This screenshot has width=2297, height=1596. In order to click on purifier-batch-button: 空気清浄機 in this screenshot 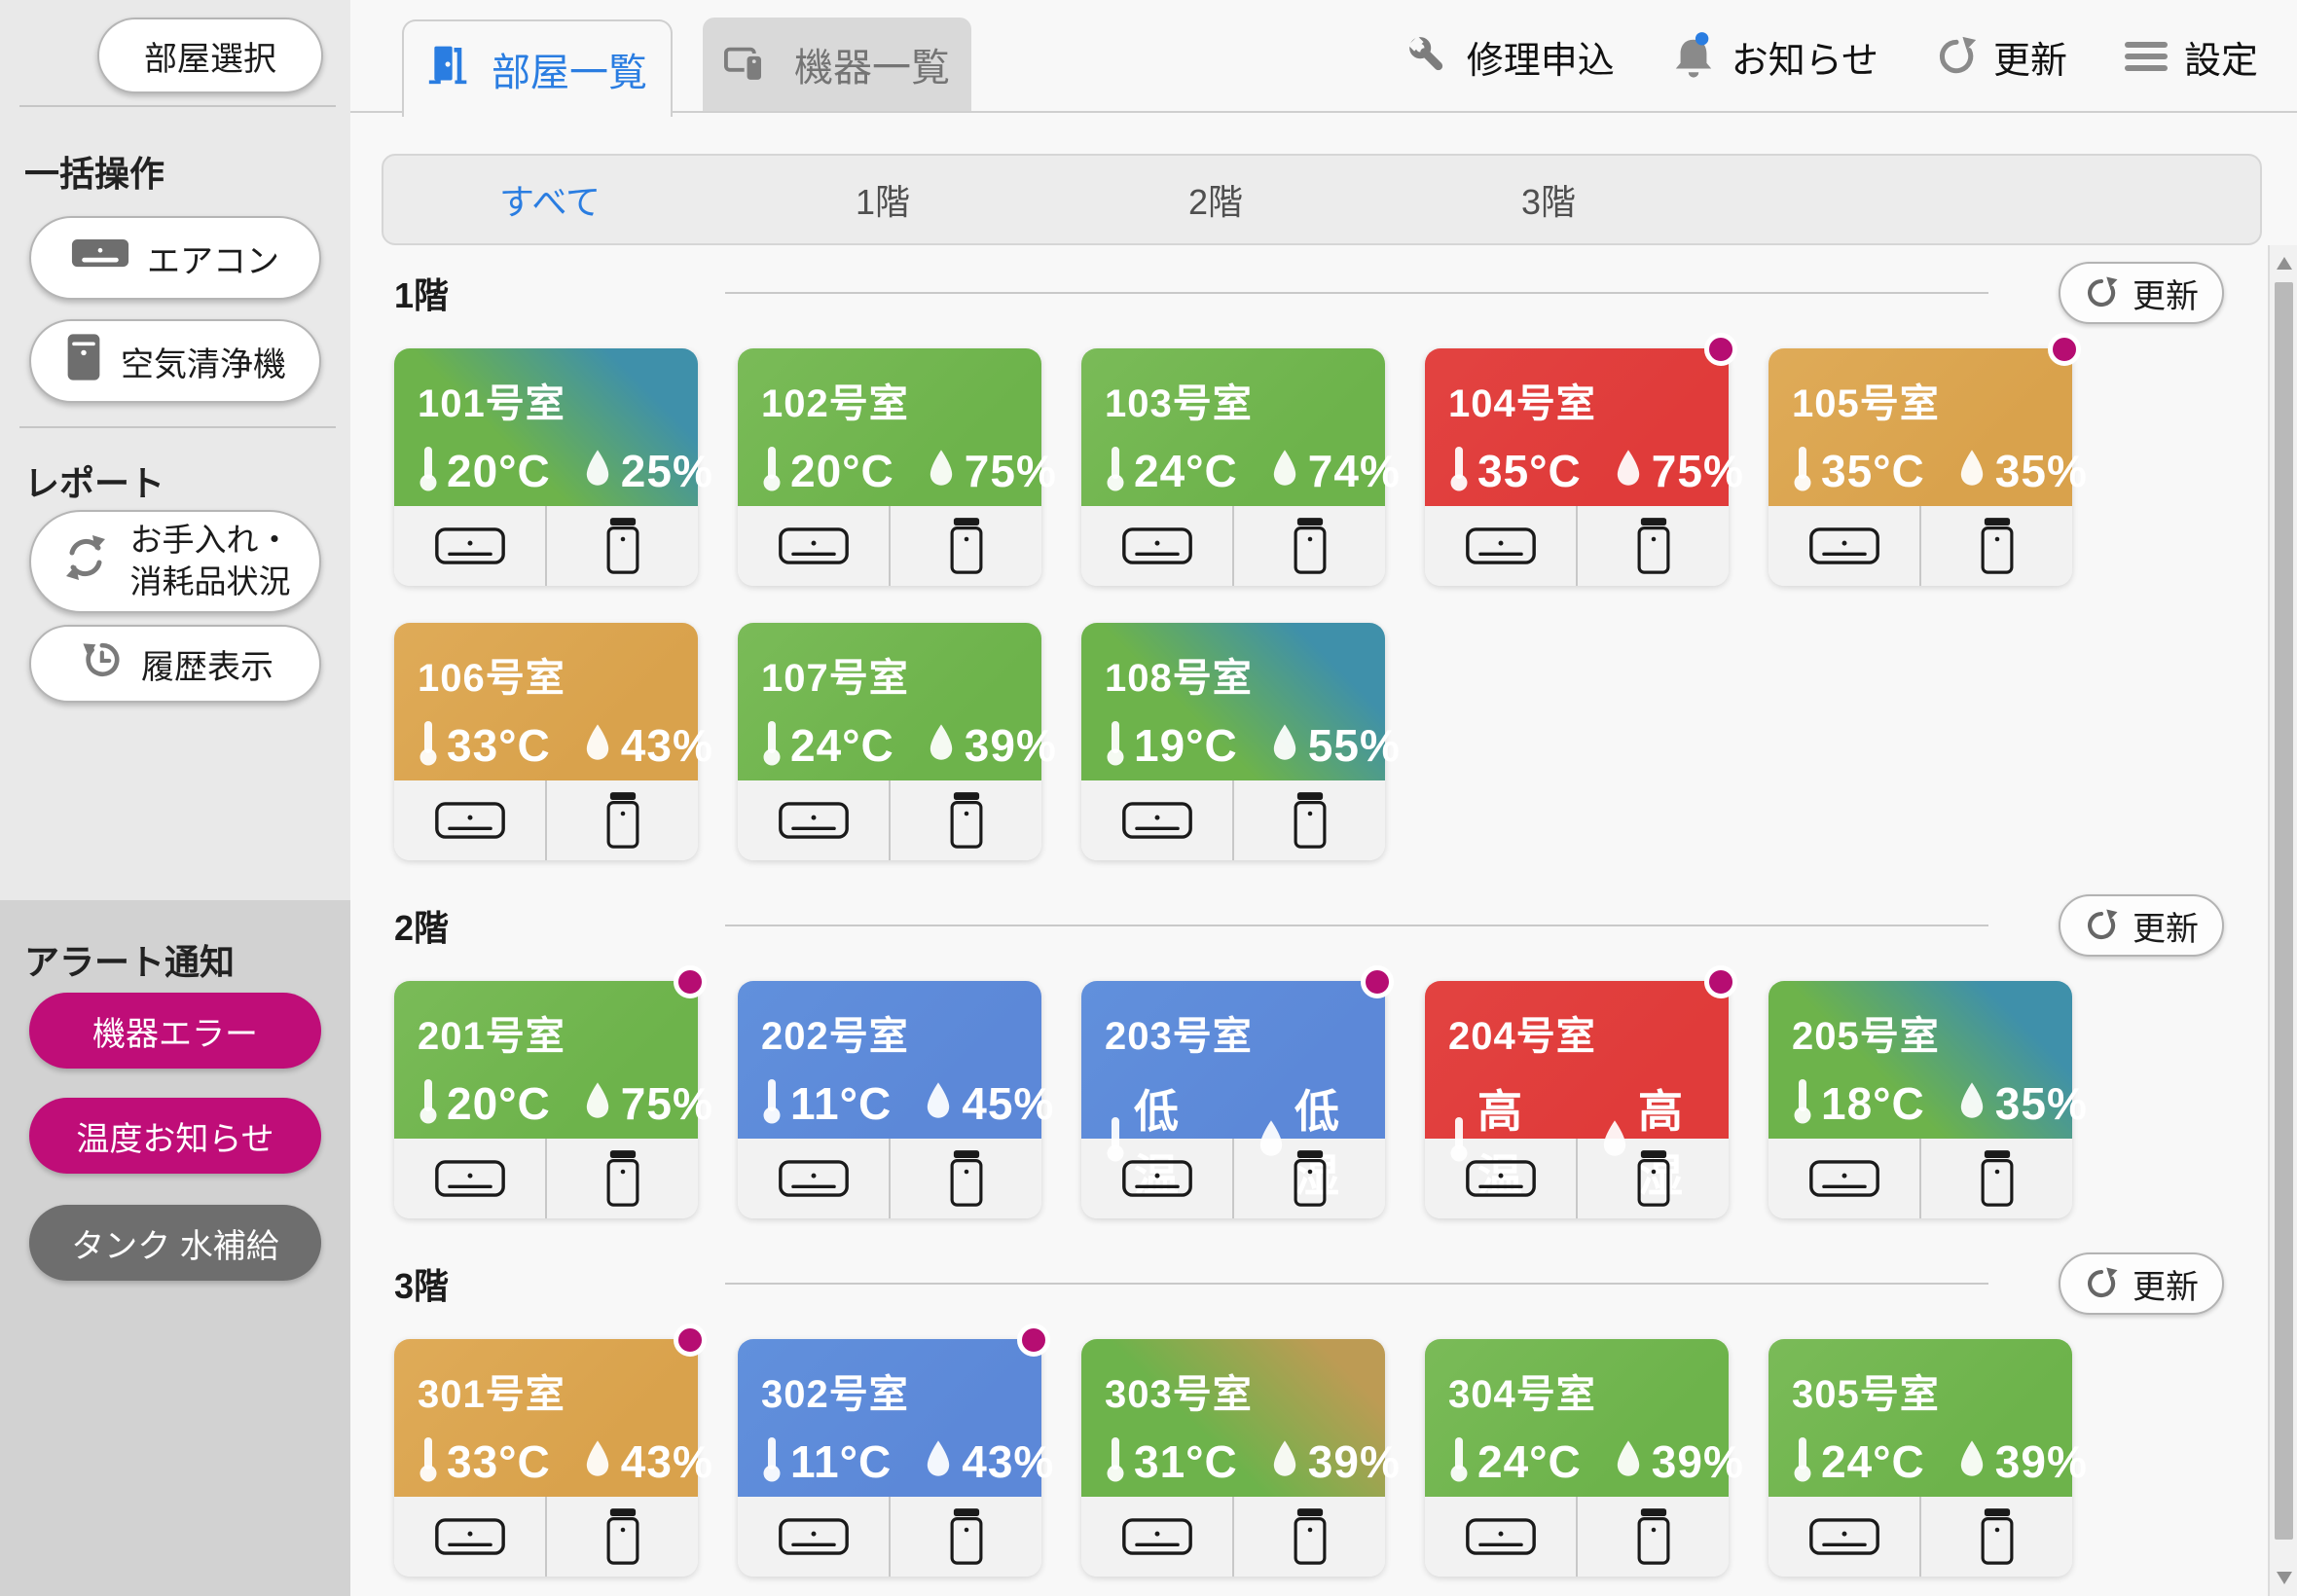, I will do `click(175, 361)`.